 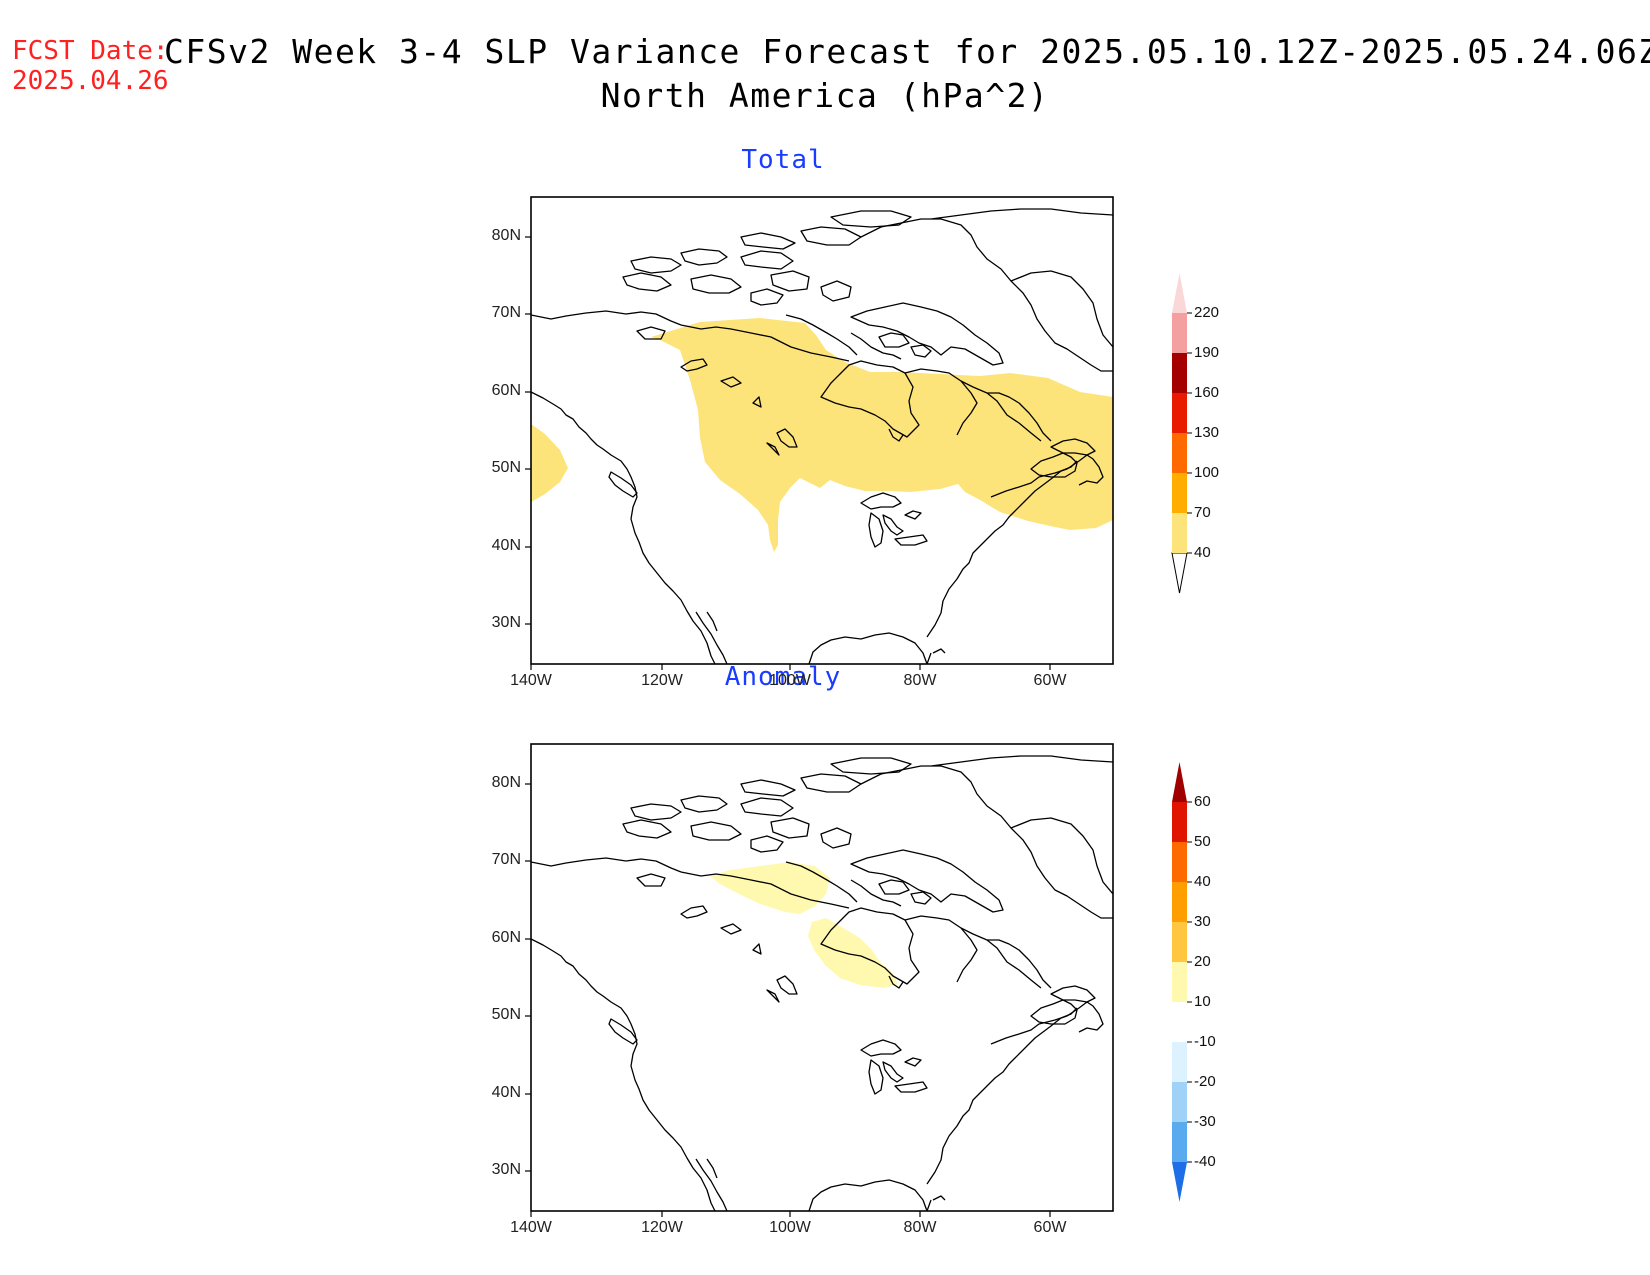 I want to click on colorbar-label: -20, so click(x=1205, y=1081).